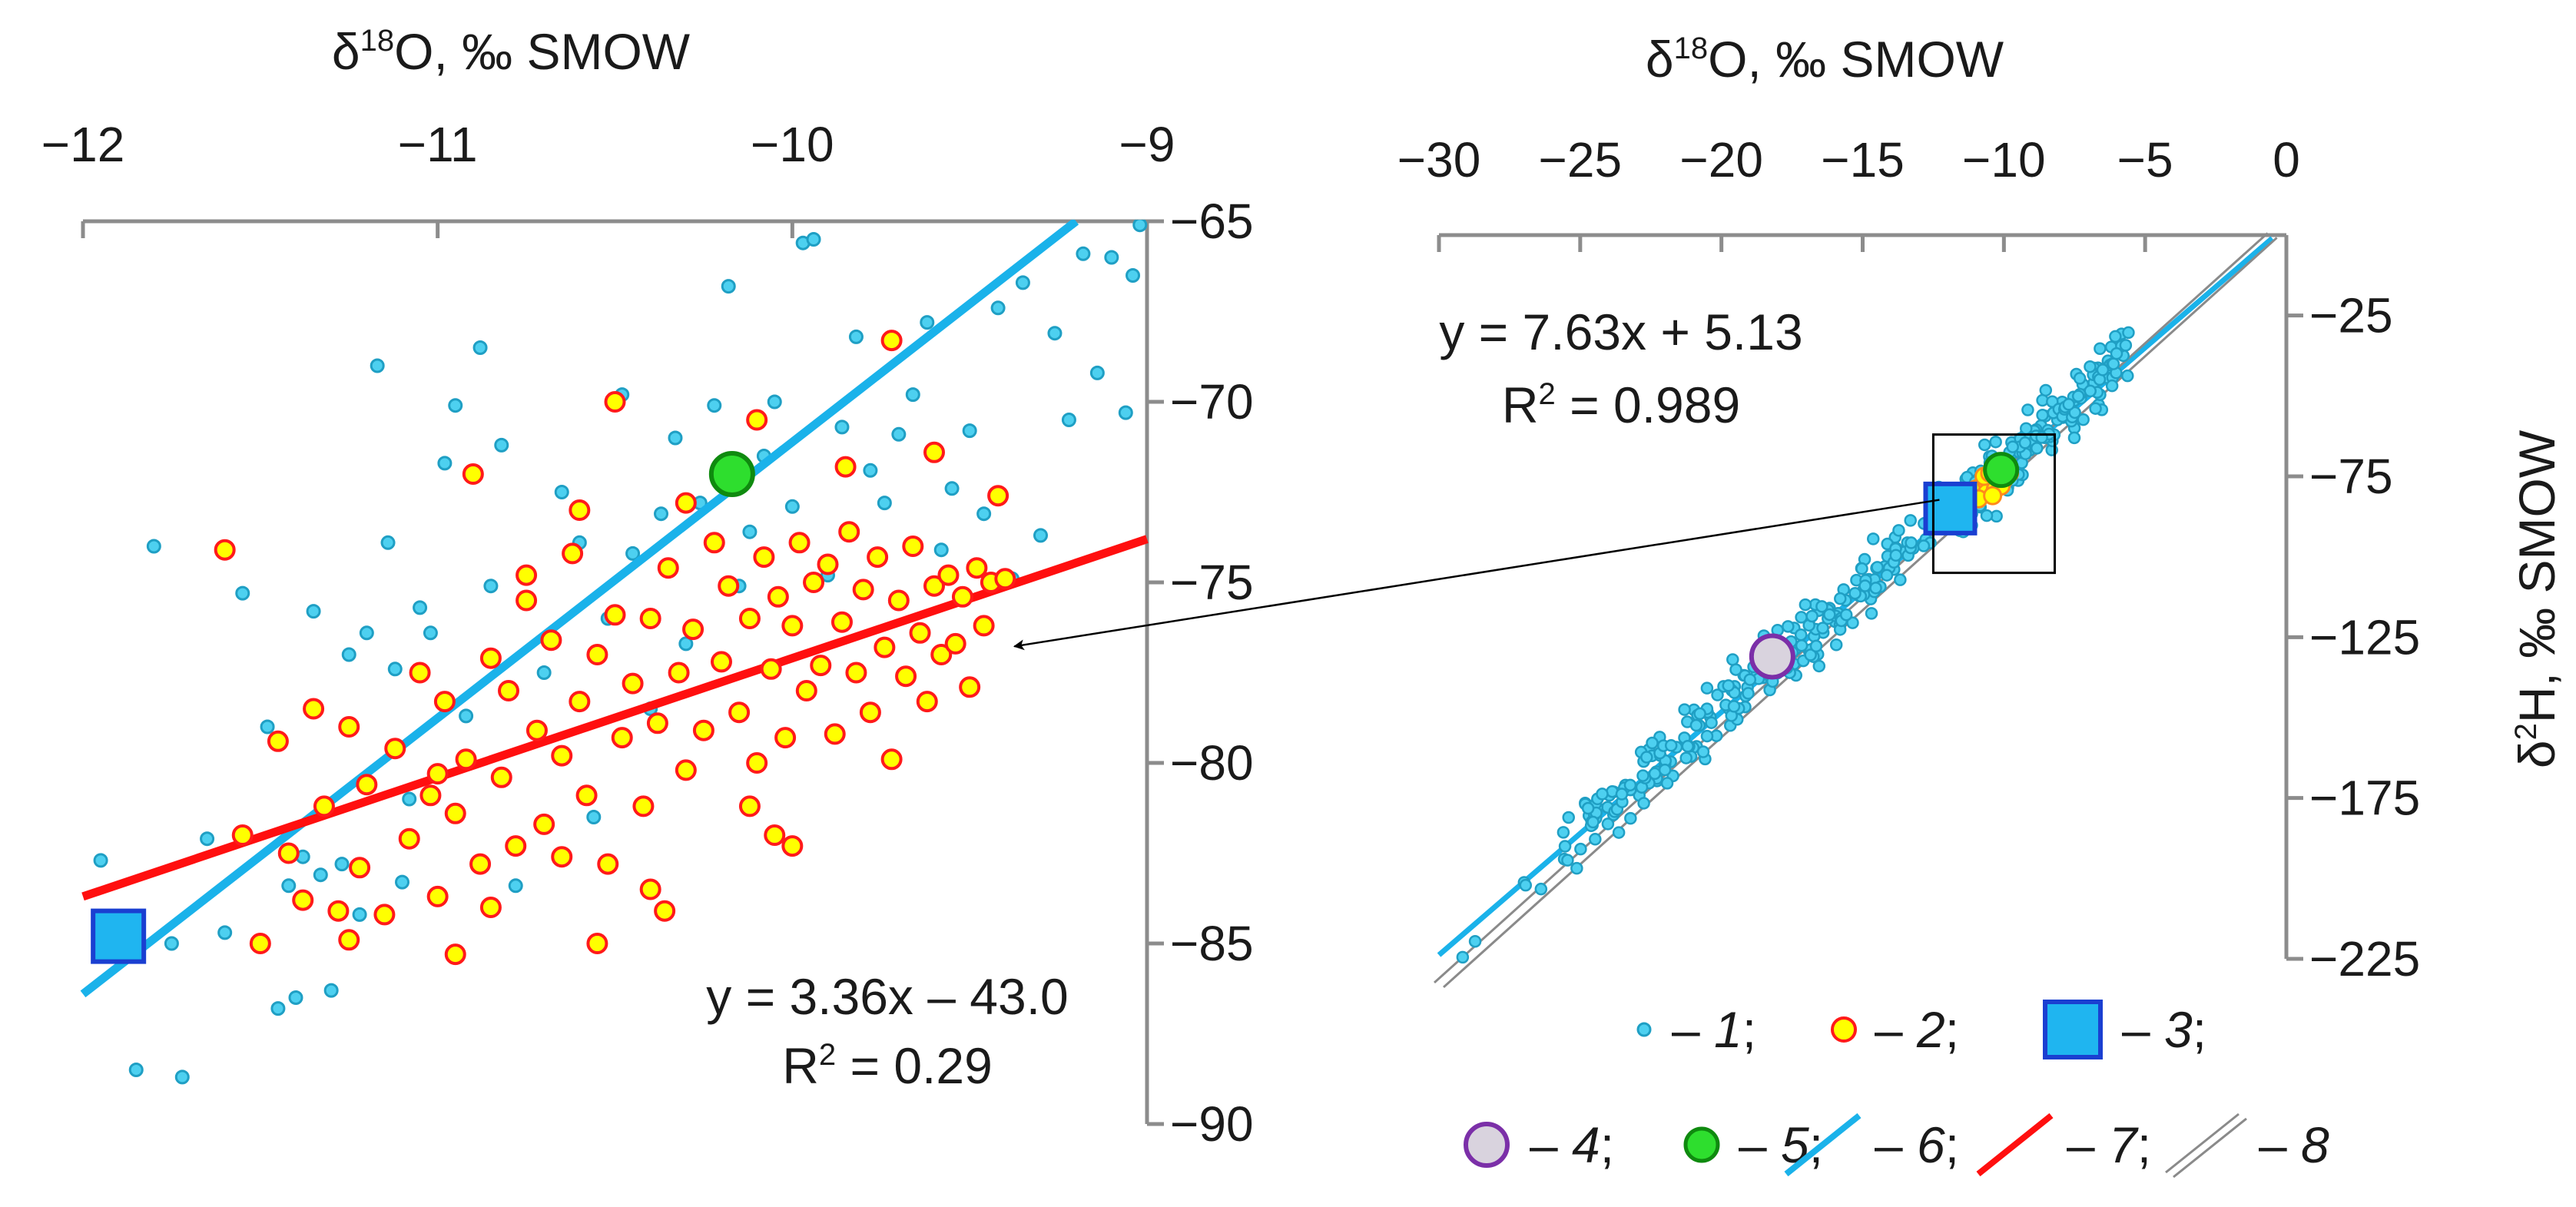  Describe the element at coordinates (2294, 1145) in the screenshot. I see `legend-label-8: – 8` at that location.